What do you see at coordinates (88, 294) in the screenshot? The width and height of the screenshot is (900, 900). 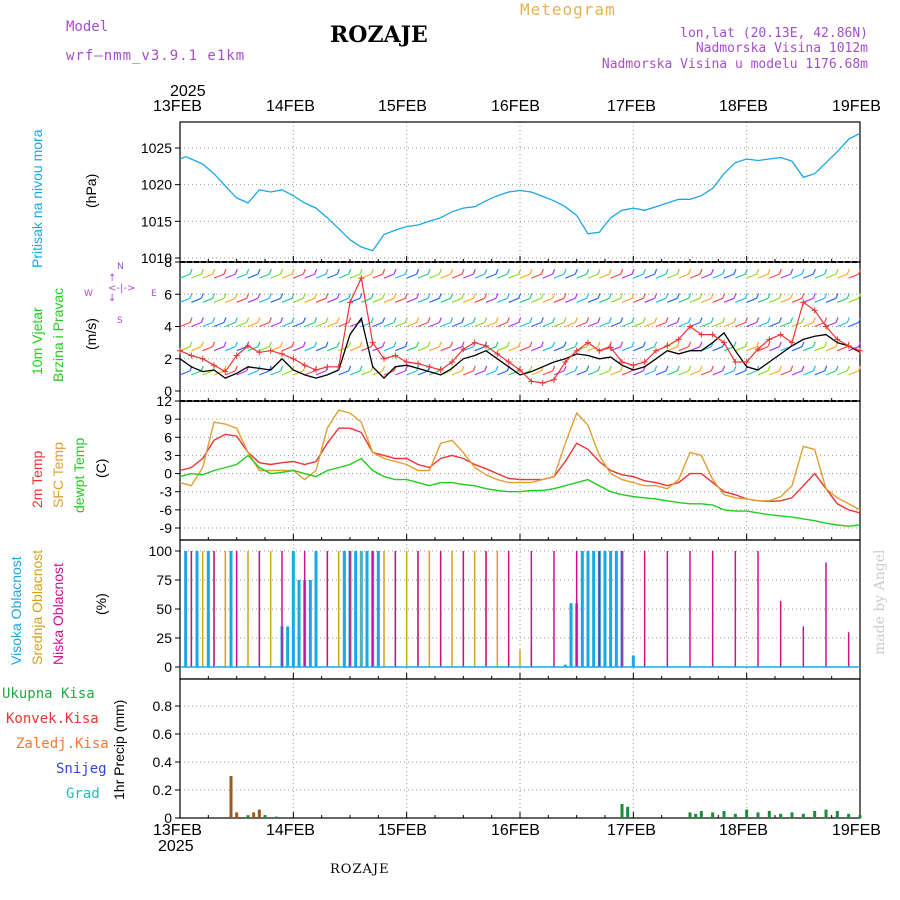 I see `compass-w: W` at bounding box center [88, 294].